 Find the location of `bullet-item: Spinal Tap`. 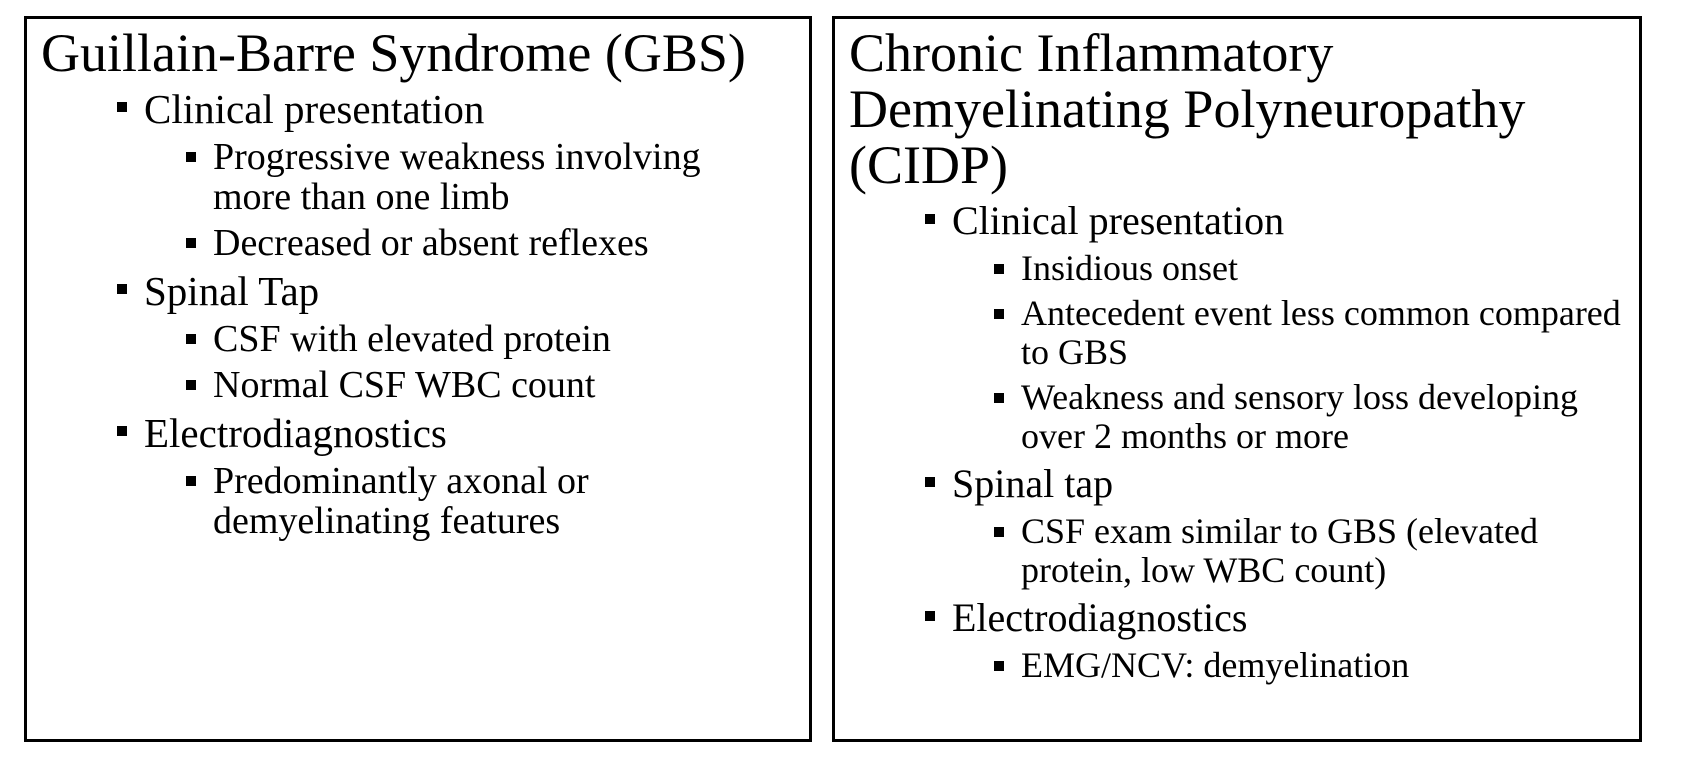

bullet-item: Spinal Tap is located at coordinates (418, 291).